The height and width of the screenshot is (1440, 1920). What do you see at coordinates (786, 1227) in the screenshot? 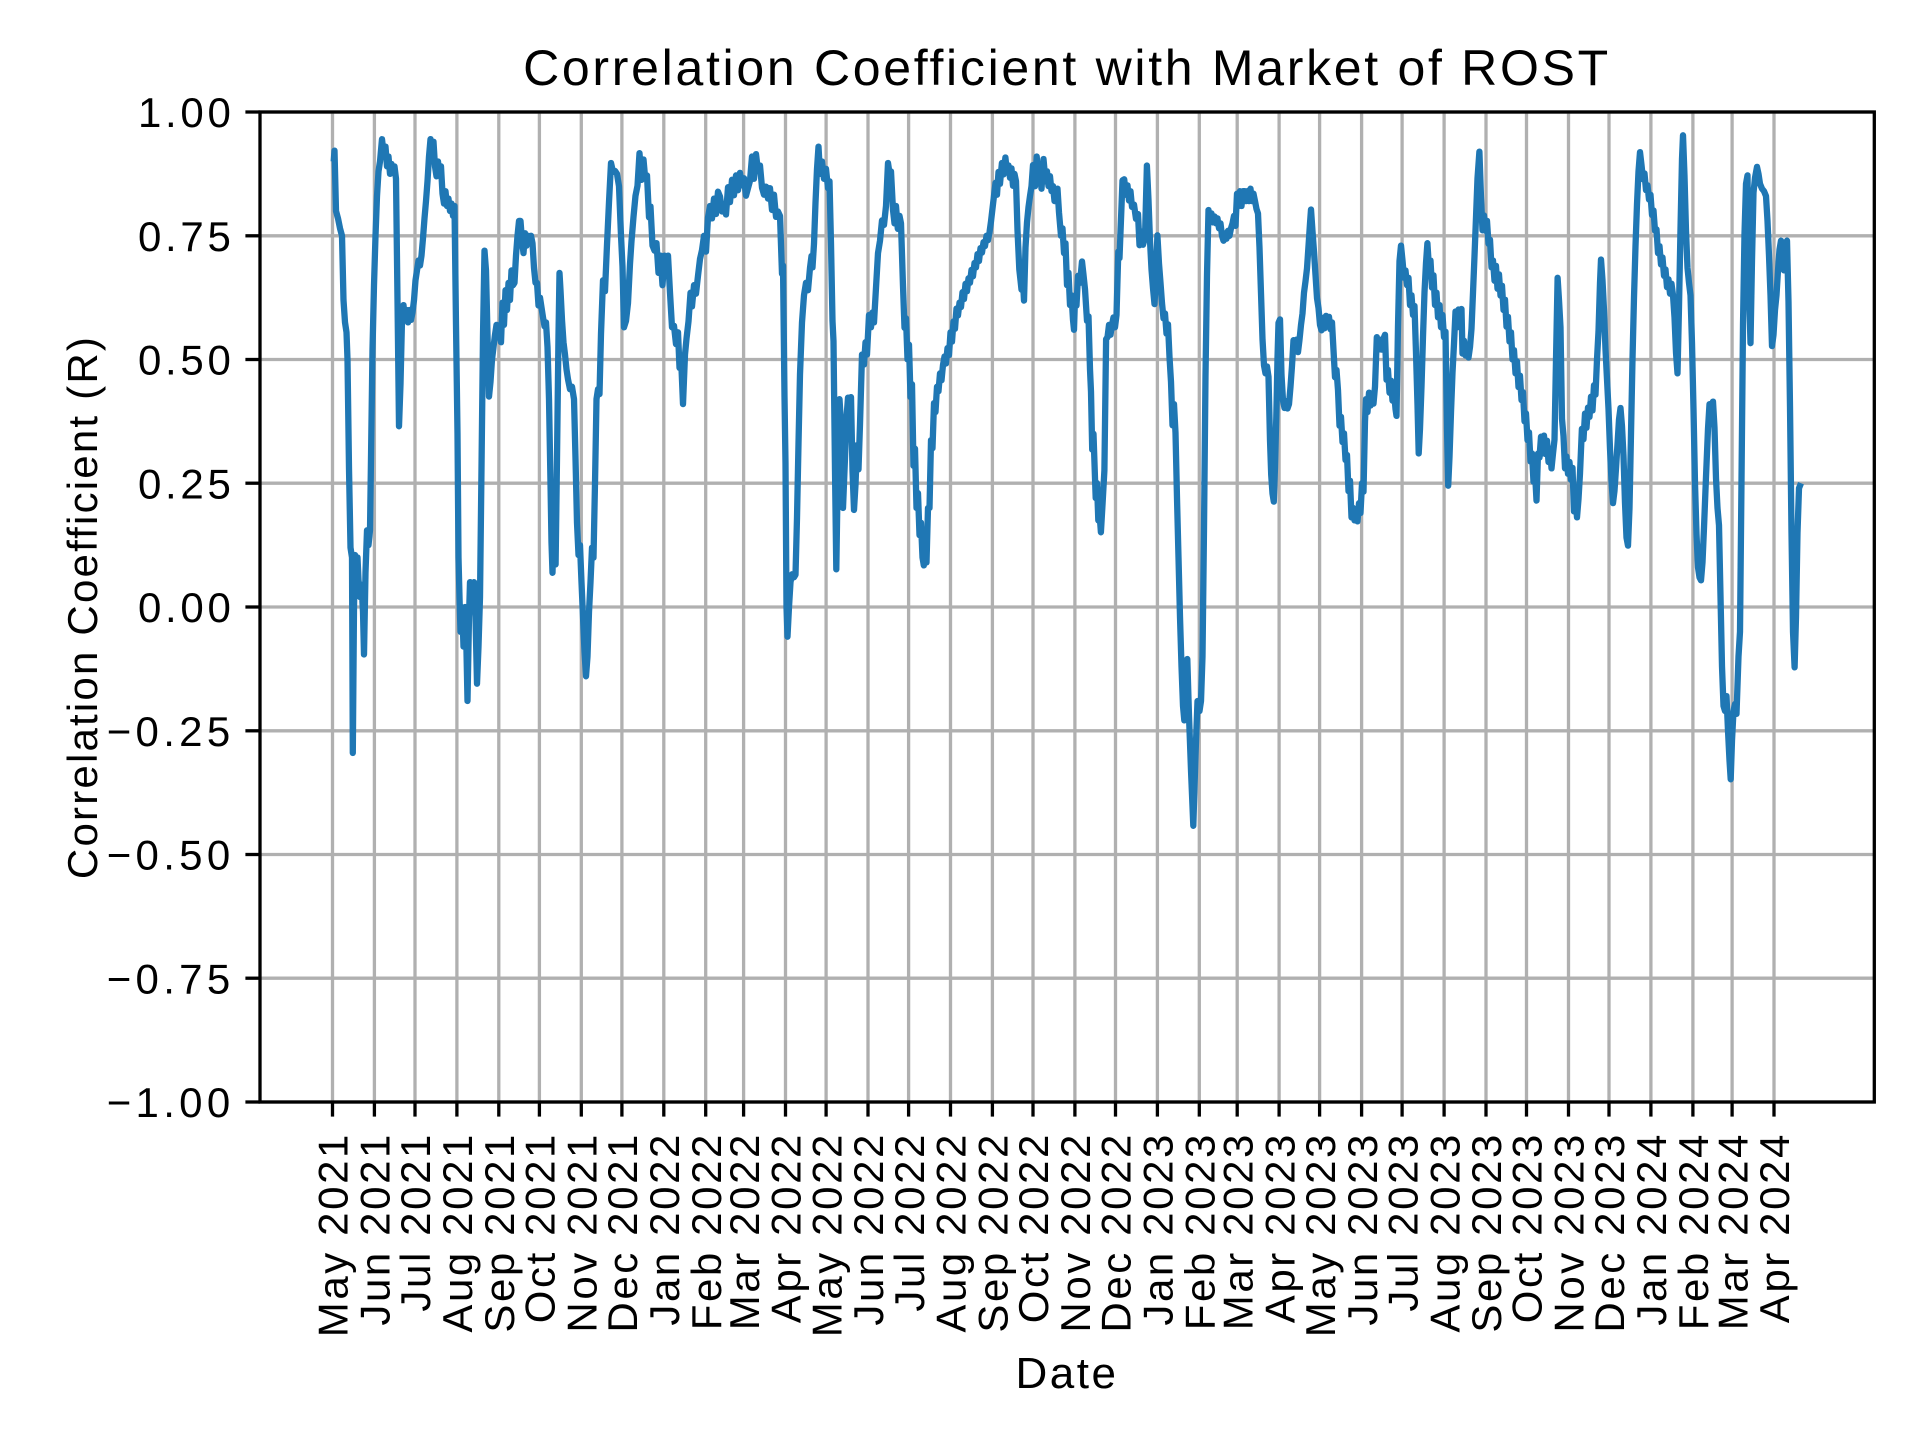
I see `svg-text: Apr 2022` at bounding box center [786, 1227].